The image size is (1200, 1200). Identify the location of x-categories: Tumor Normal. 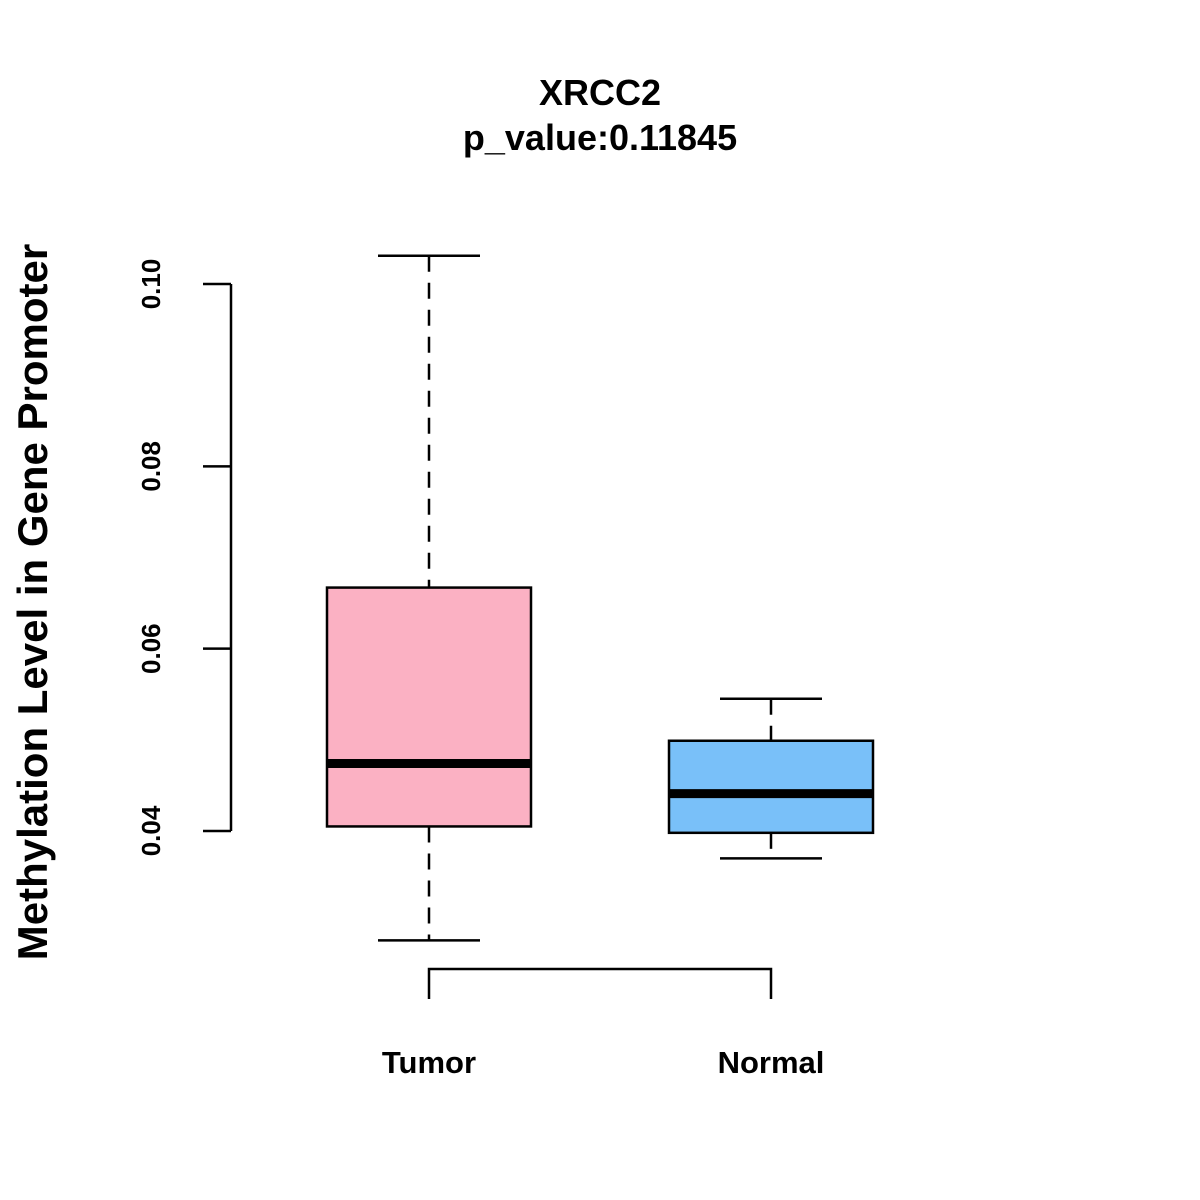
(603, 1062).